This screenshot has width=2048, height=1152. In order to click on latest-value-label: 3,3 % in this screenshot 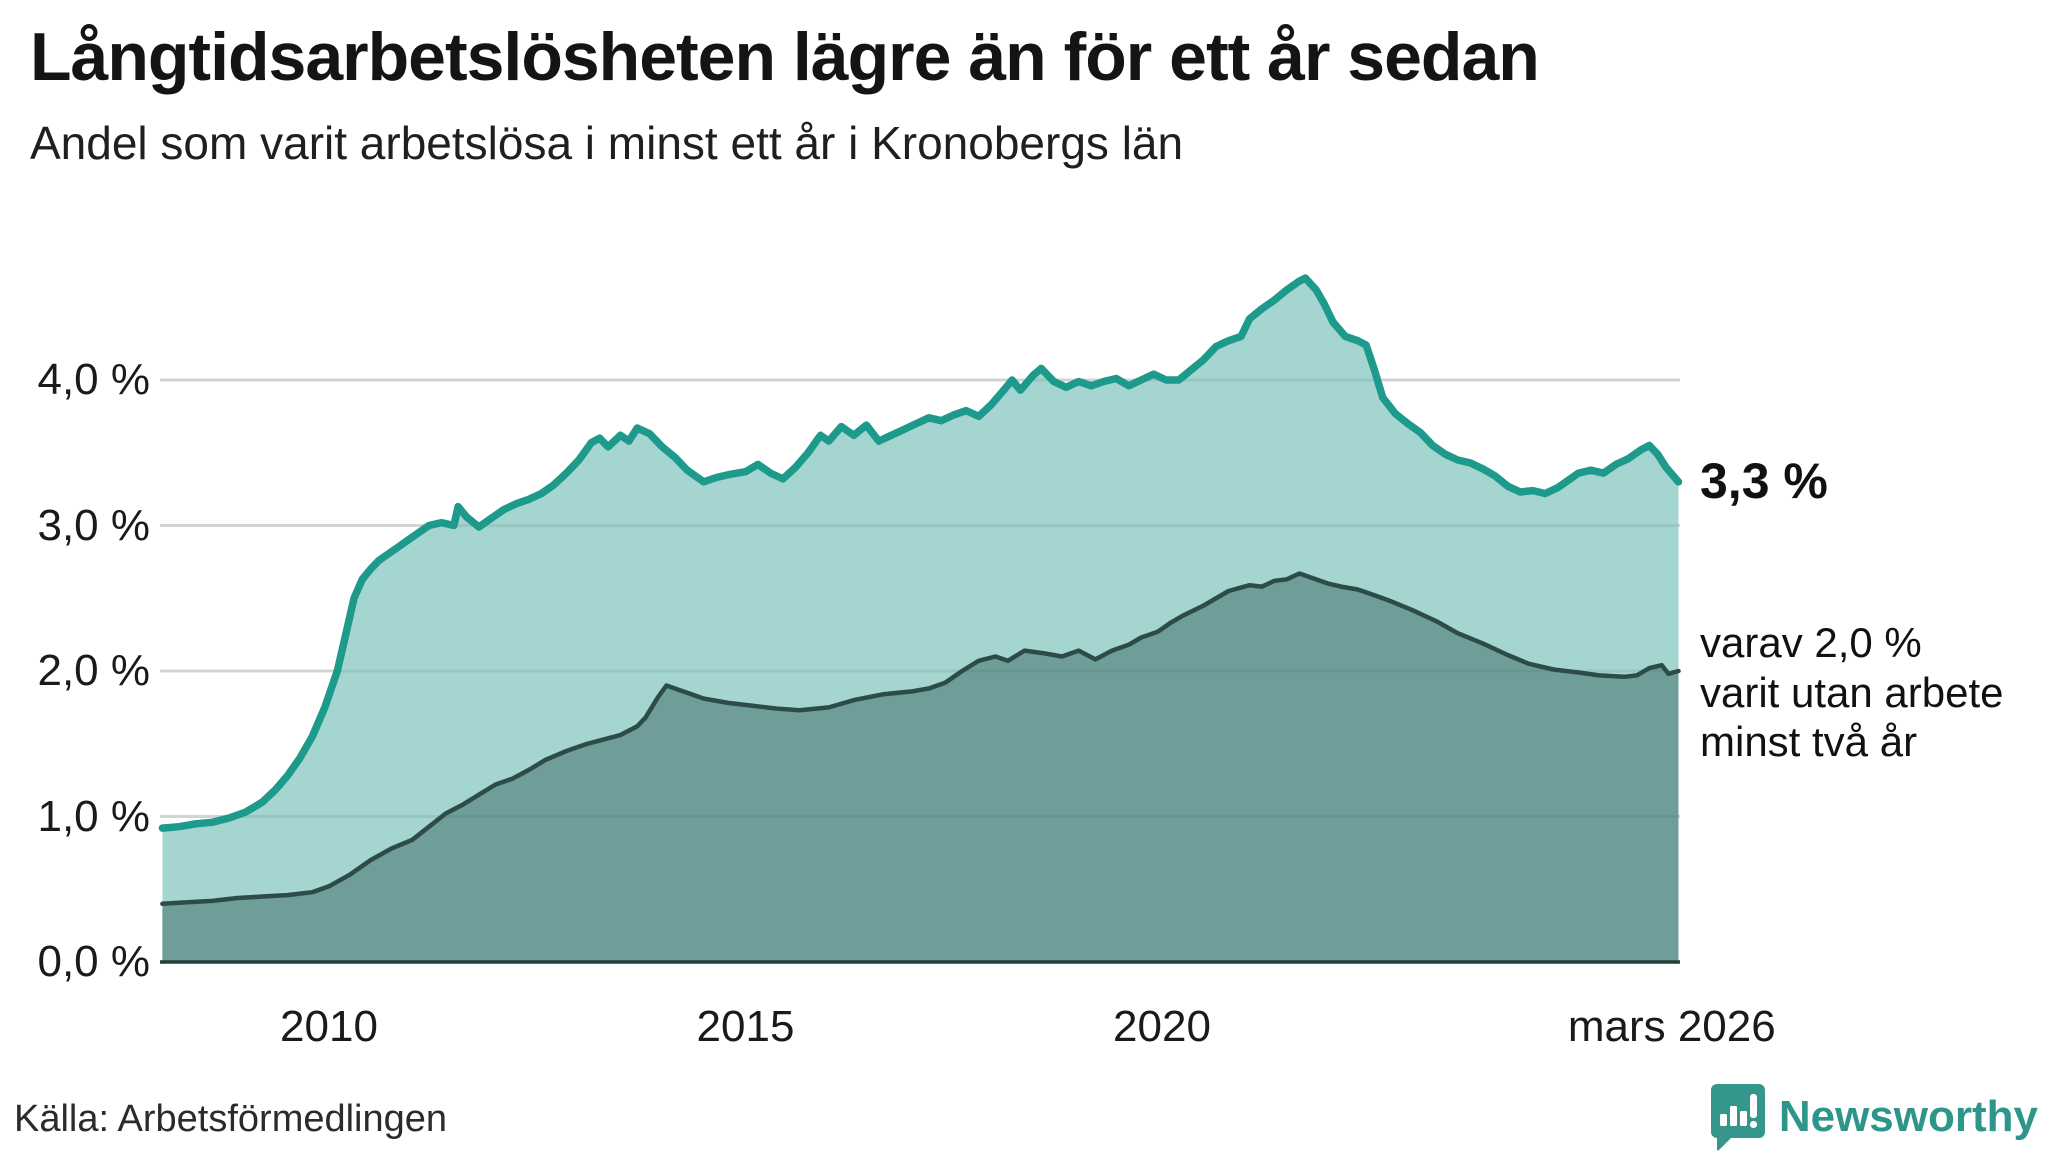, I will do `click(1764, 481)`.